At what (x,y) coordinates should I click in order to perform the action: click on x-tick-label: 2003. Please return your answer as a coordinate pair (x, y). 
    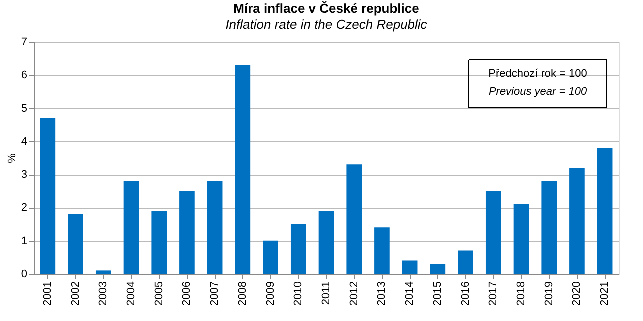
    Looking at the image, I should click on (104, 294).